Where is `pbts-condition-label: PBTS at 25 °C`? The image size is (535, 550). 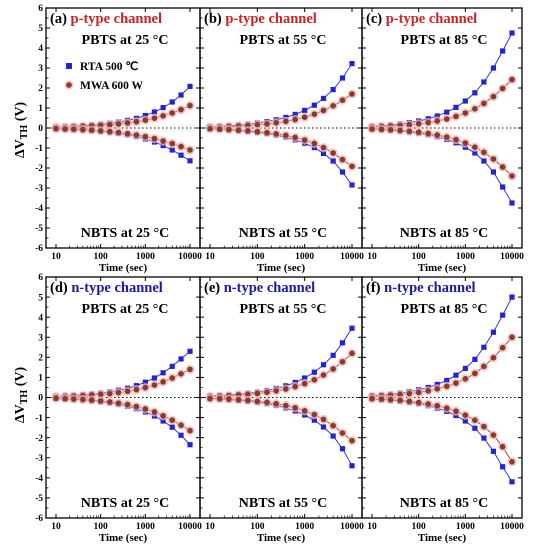 pbts-condition-label: PBTS at 25 °C is located at coordinates (125, 309).